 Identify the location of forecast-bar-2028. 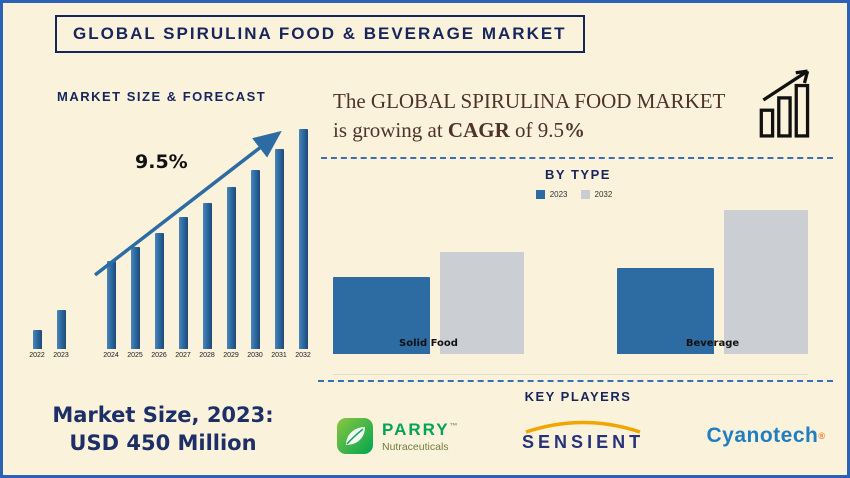
(207, 276).